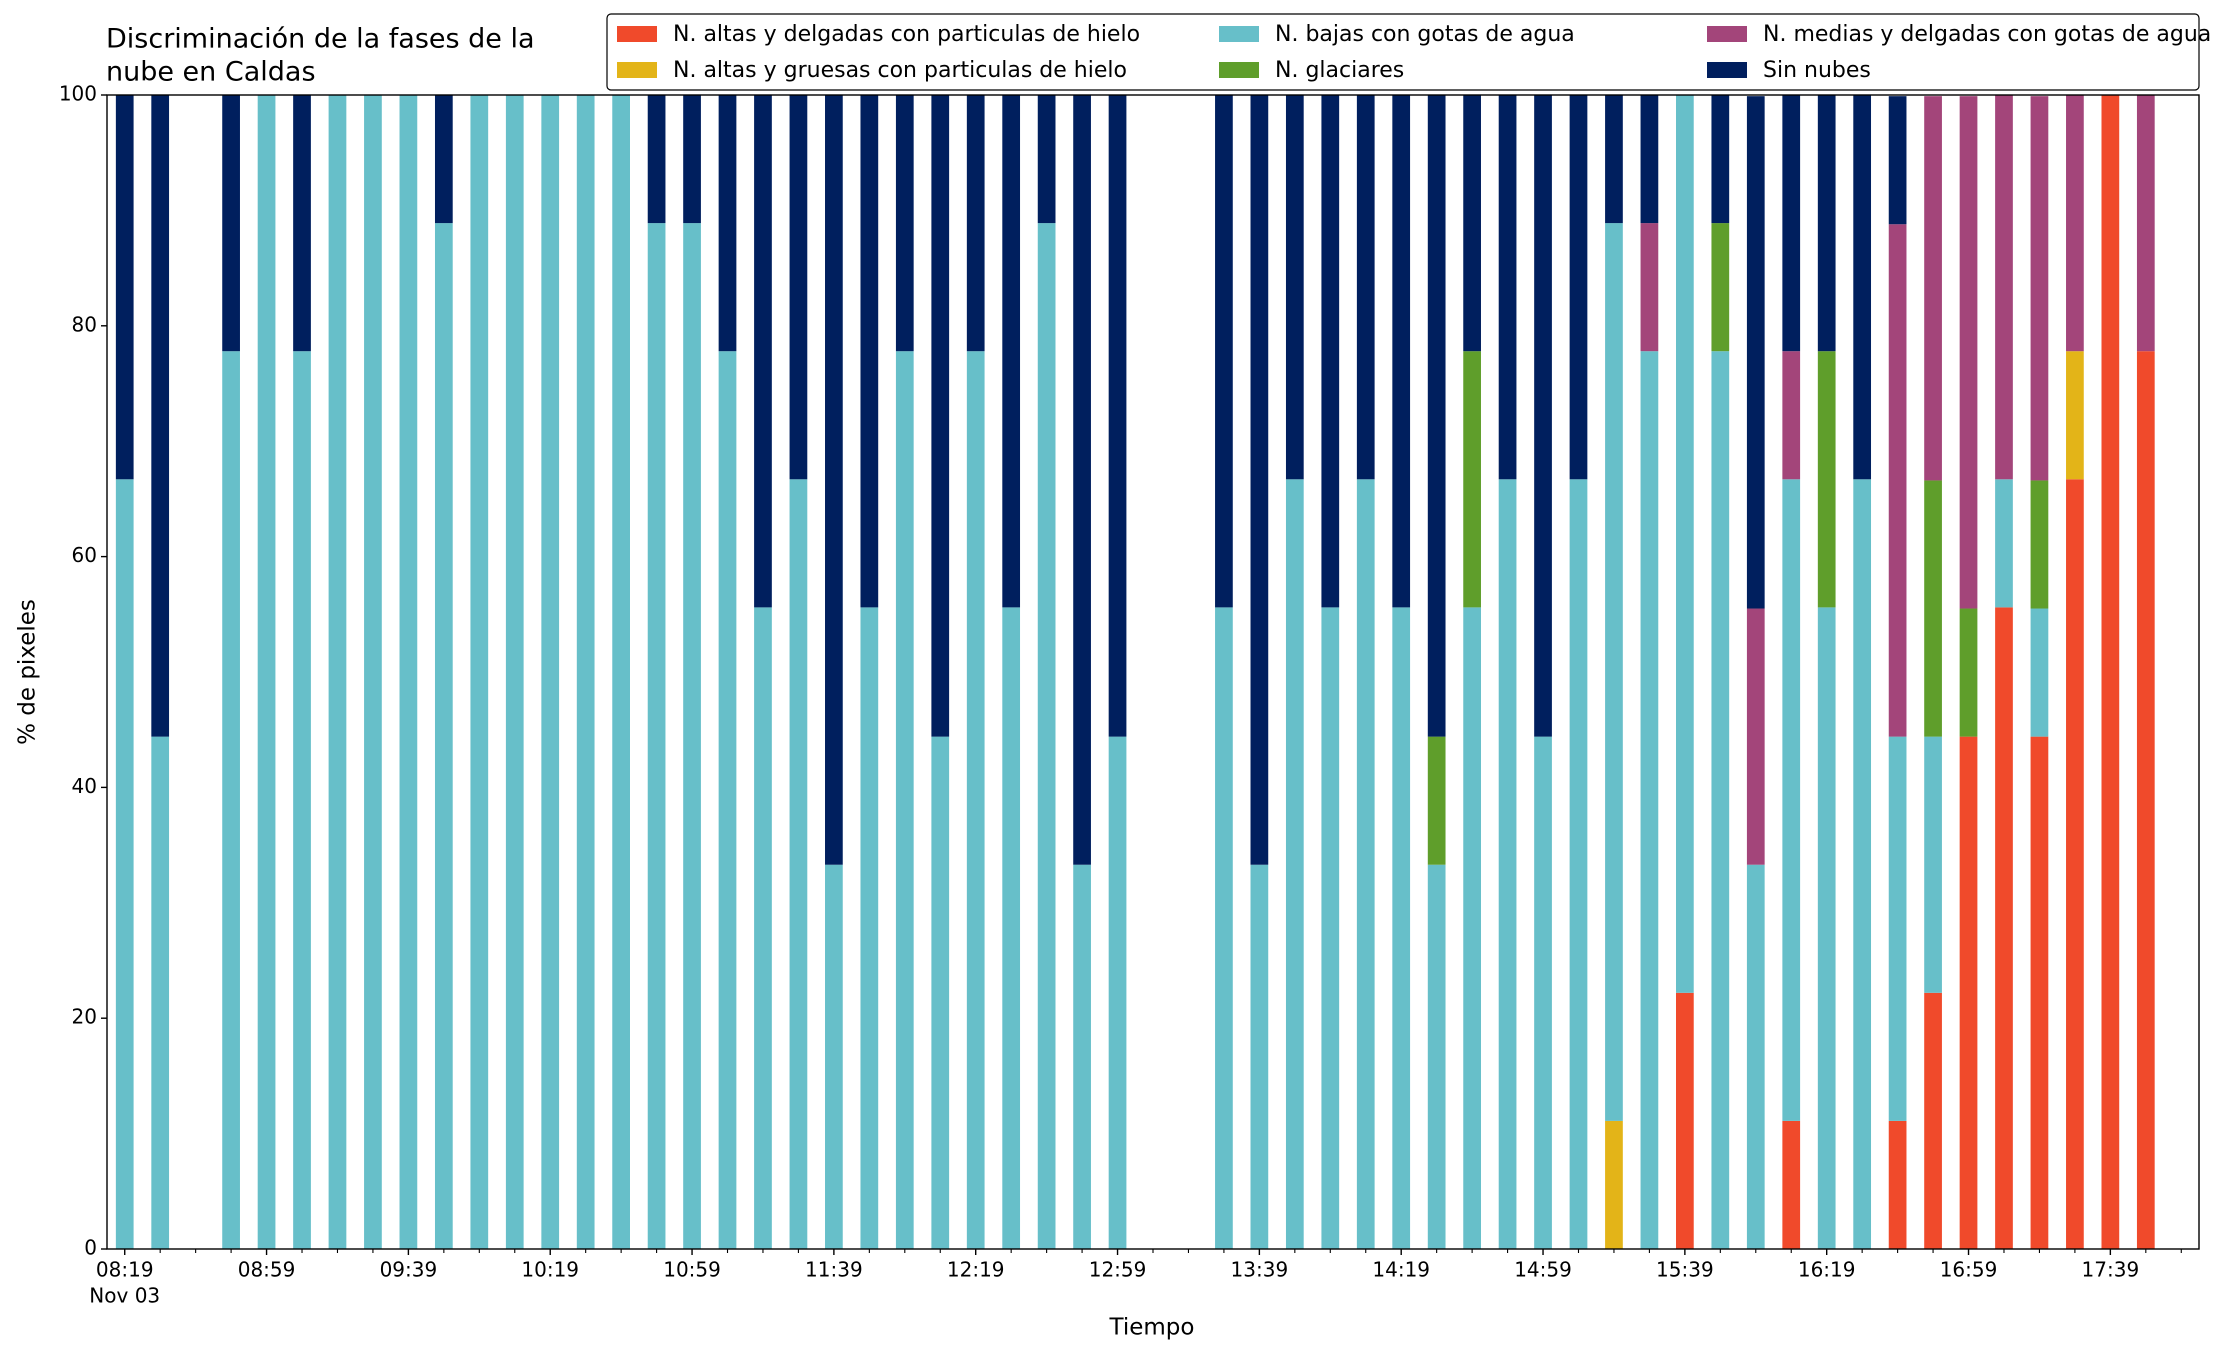 This screenshot has height=1355, width=2216. What do you see at coordinates (1118, 1270) in the screenshot?
I see `x-tick-label: 12:59` at bounding box center [1118, 1270].